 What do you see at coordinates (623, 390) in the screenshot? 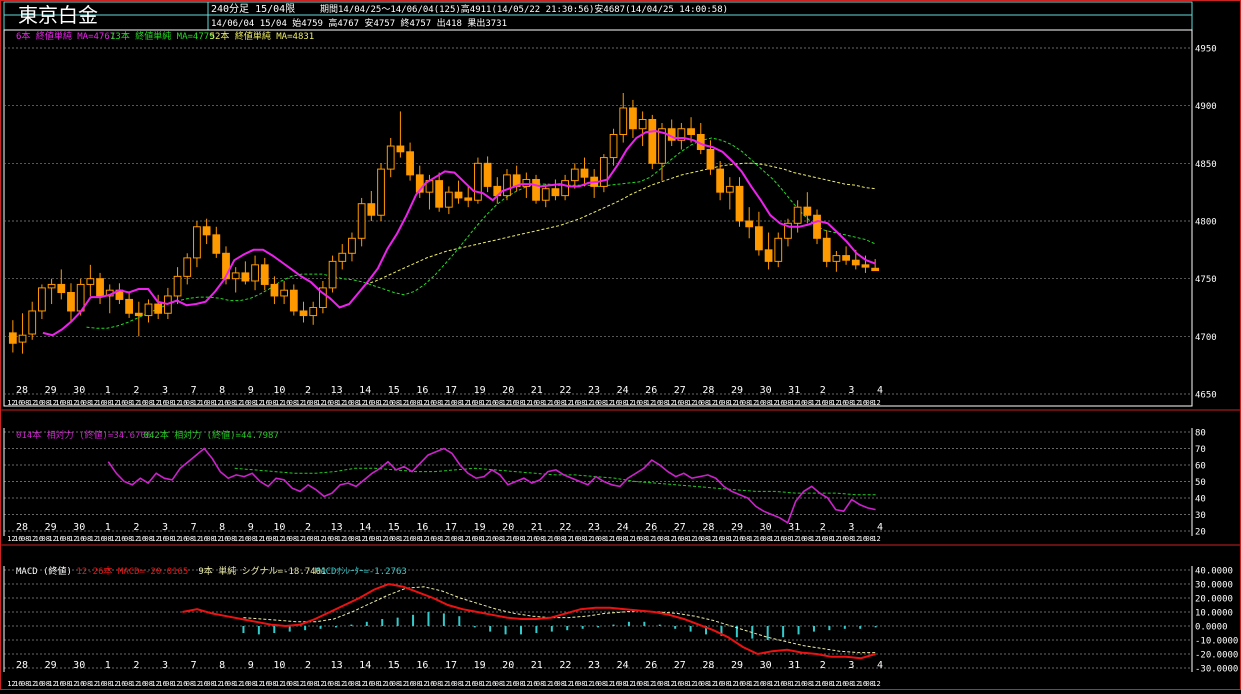
I see `price-date-label: 24` at bounding box center [623, 390].